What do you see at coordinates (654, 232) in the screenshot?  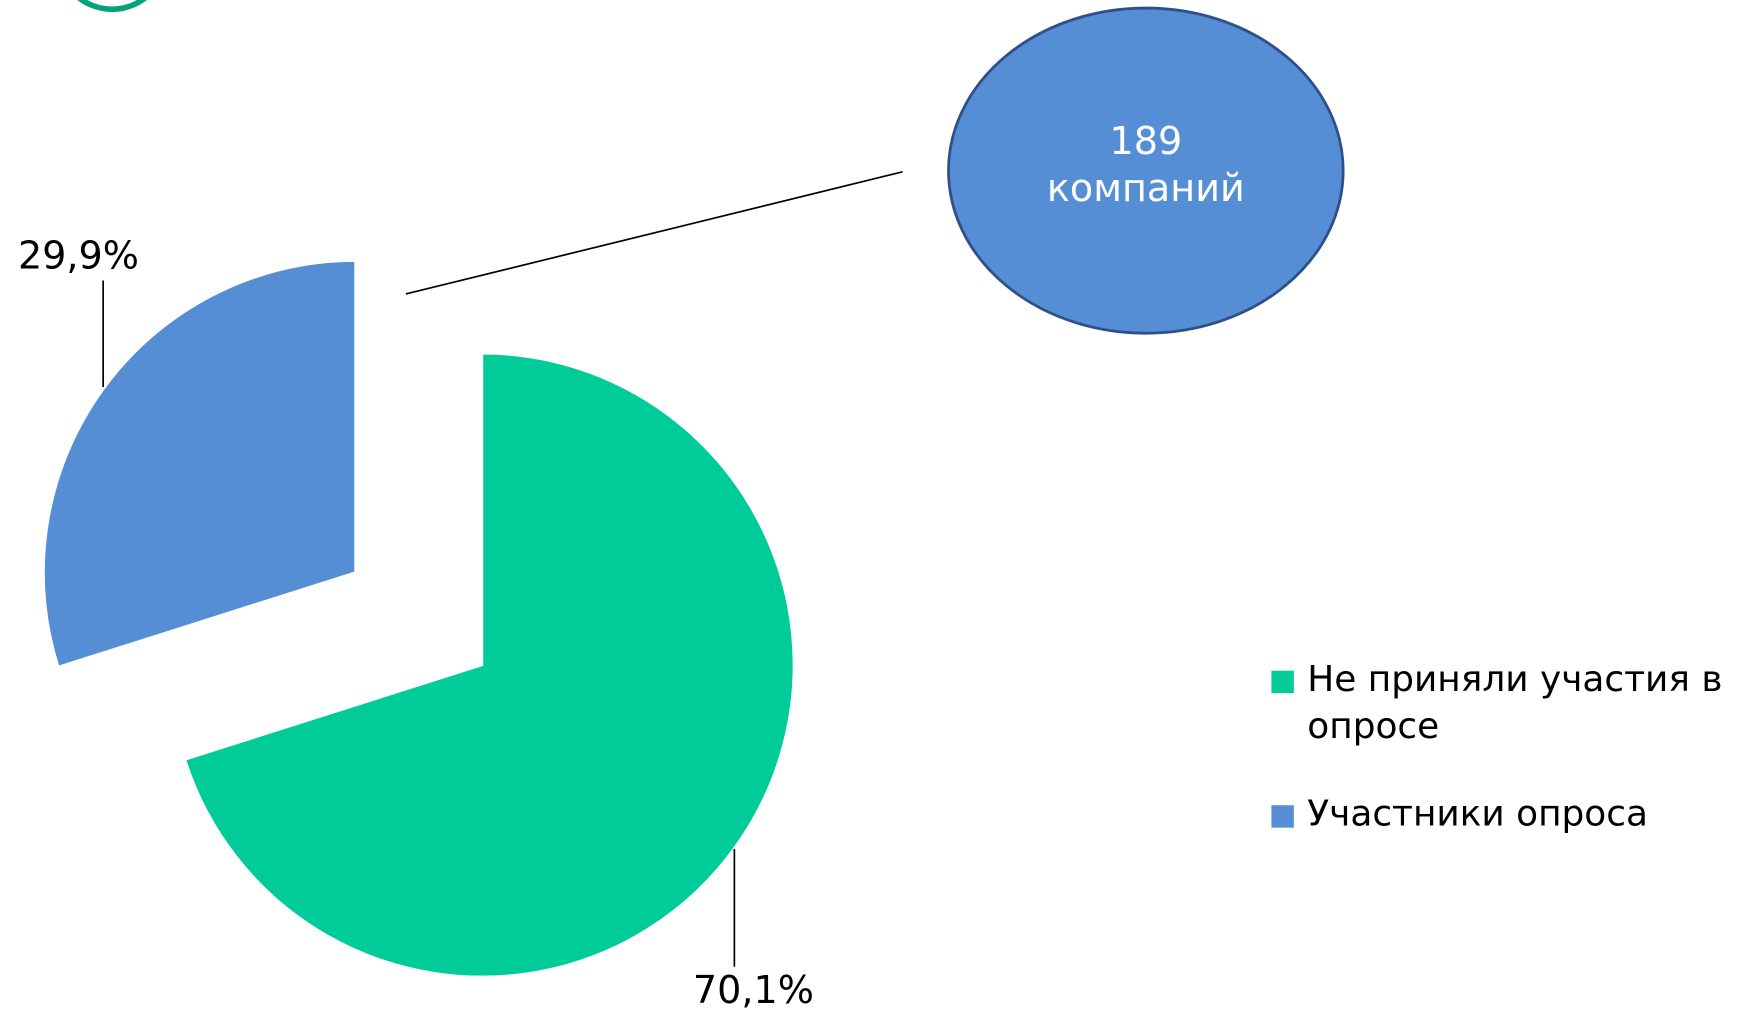 I see `callout-line` at bounding box center [654, 232].